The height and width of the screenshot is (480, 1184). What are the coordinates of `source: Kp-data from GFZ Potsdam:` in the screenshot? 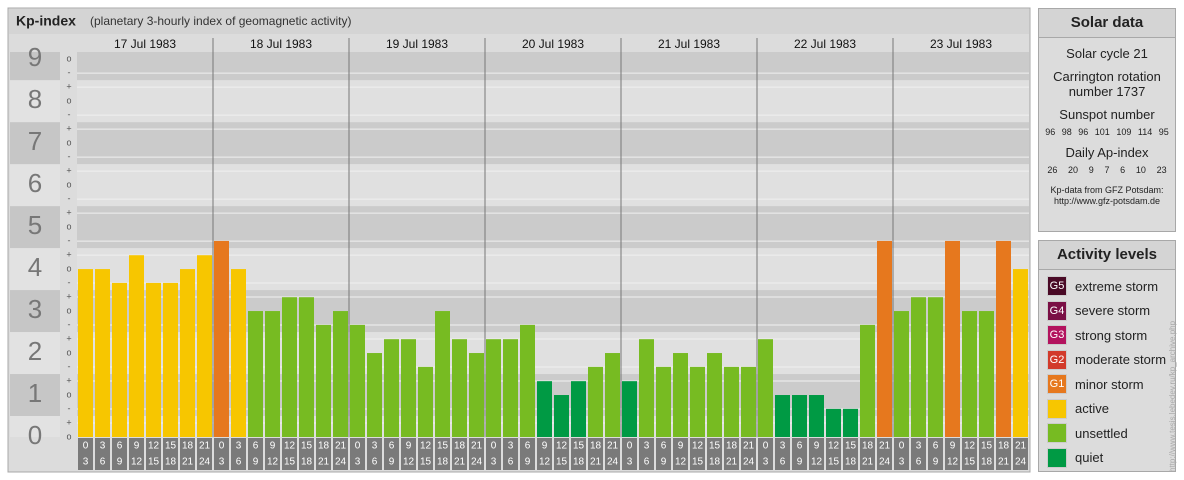 It's located at (1107, 190).